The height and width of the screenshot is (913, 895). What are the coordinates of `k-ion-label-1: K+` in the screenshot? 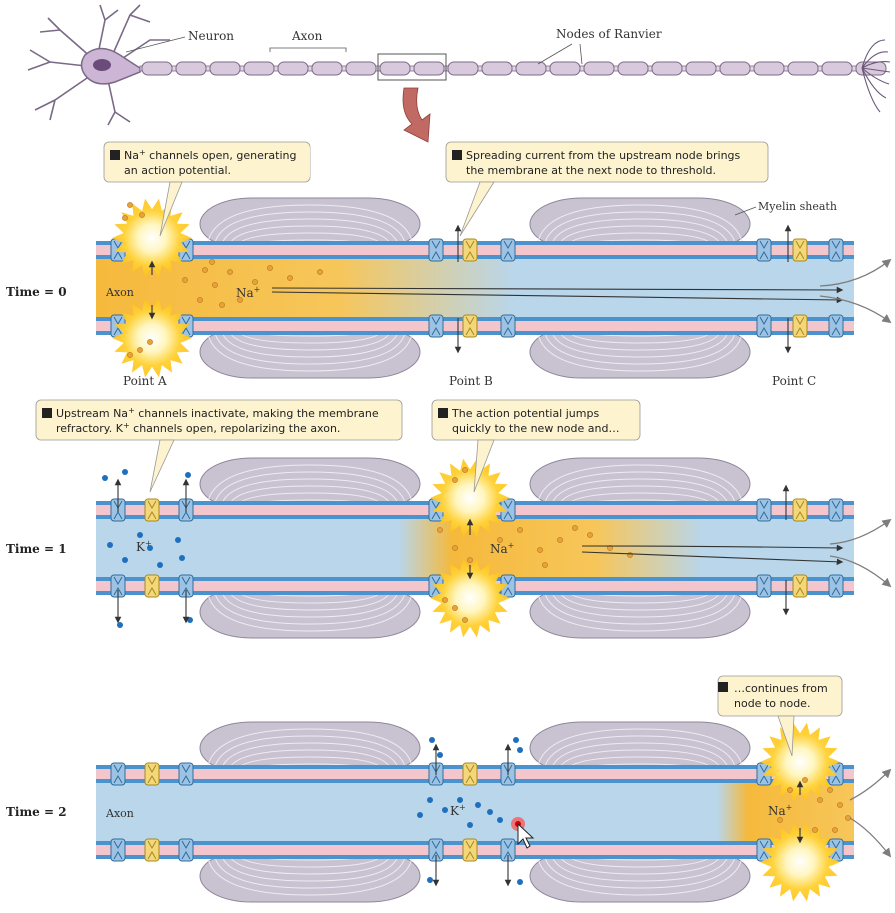 It's located at (144, 546).